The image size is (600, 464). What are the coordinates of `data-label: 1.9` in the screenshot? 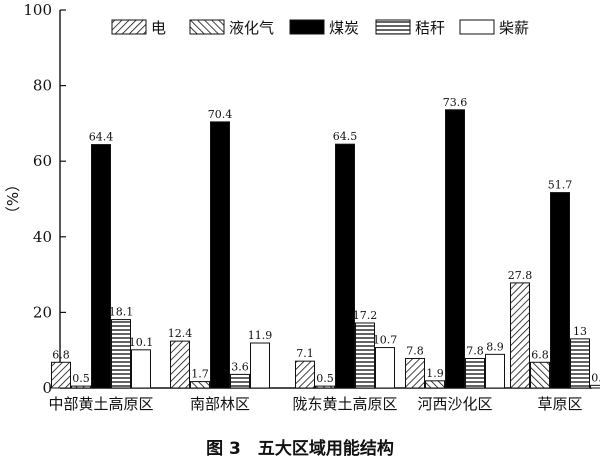 It's located at (435, 373).